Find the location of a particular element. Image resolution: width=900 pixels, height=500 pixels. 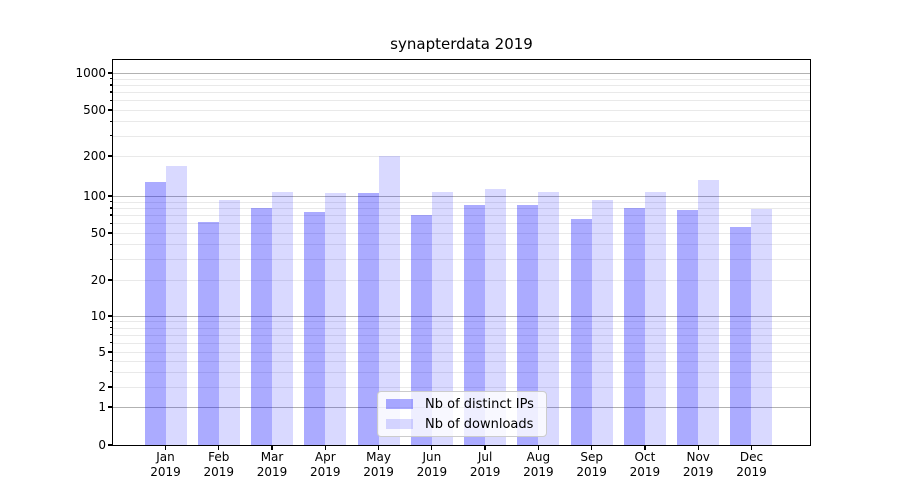

chart-title: synapterdata 2019 is located at coordinates (461, 44).